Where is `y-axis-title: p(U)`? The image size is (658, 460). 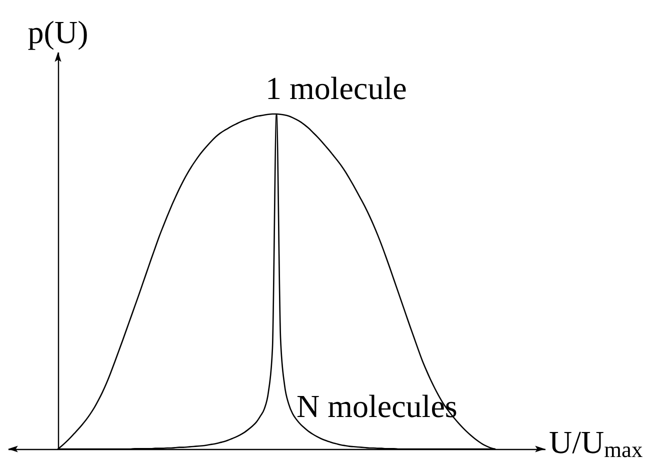
y-axis-title: p(U) is located at coordinates (58, 32).